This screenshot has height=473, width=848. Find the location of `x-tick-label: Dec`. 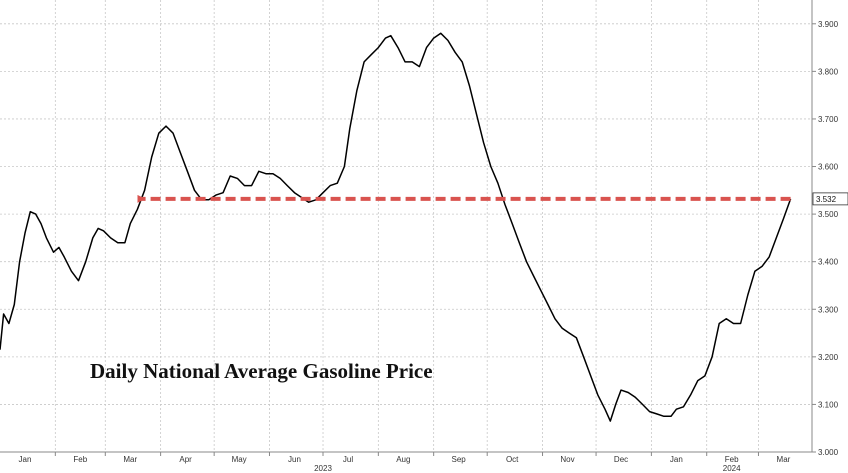

x-tick-label: Dec is located at coordinates (621, 459).